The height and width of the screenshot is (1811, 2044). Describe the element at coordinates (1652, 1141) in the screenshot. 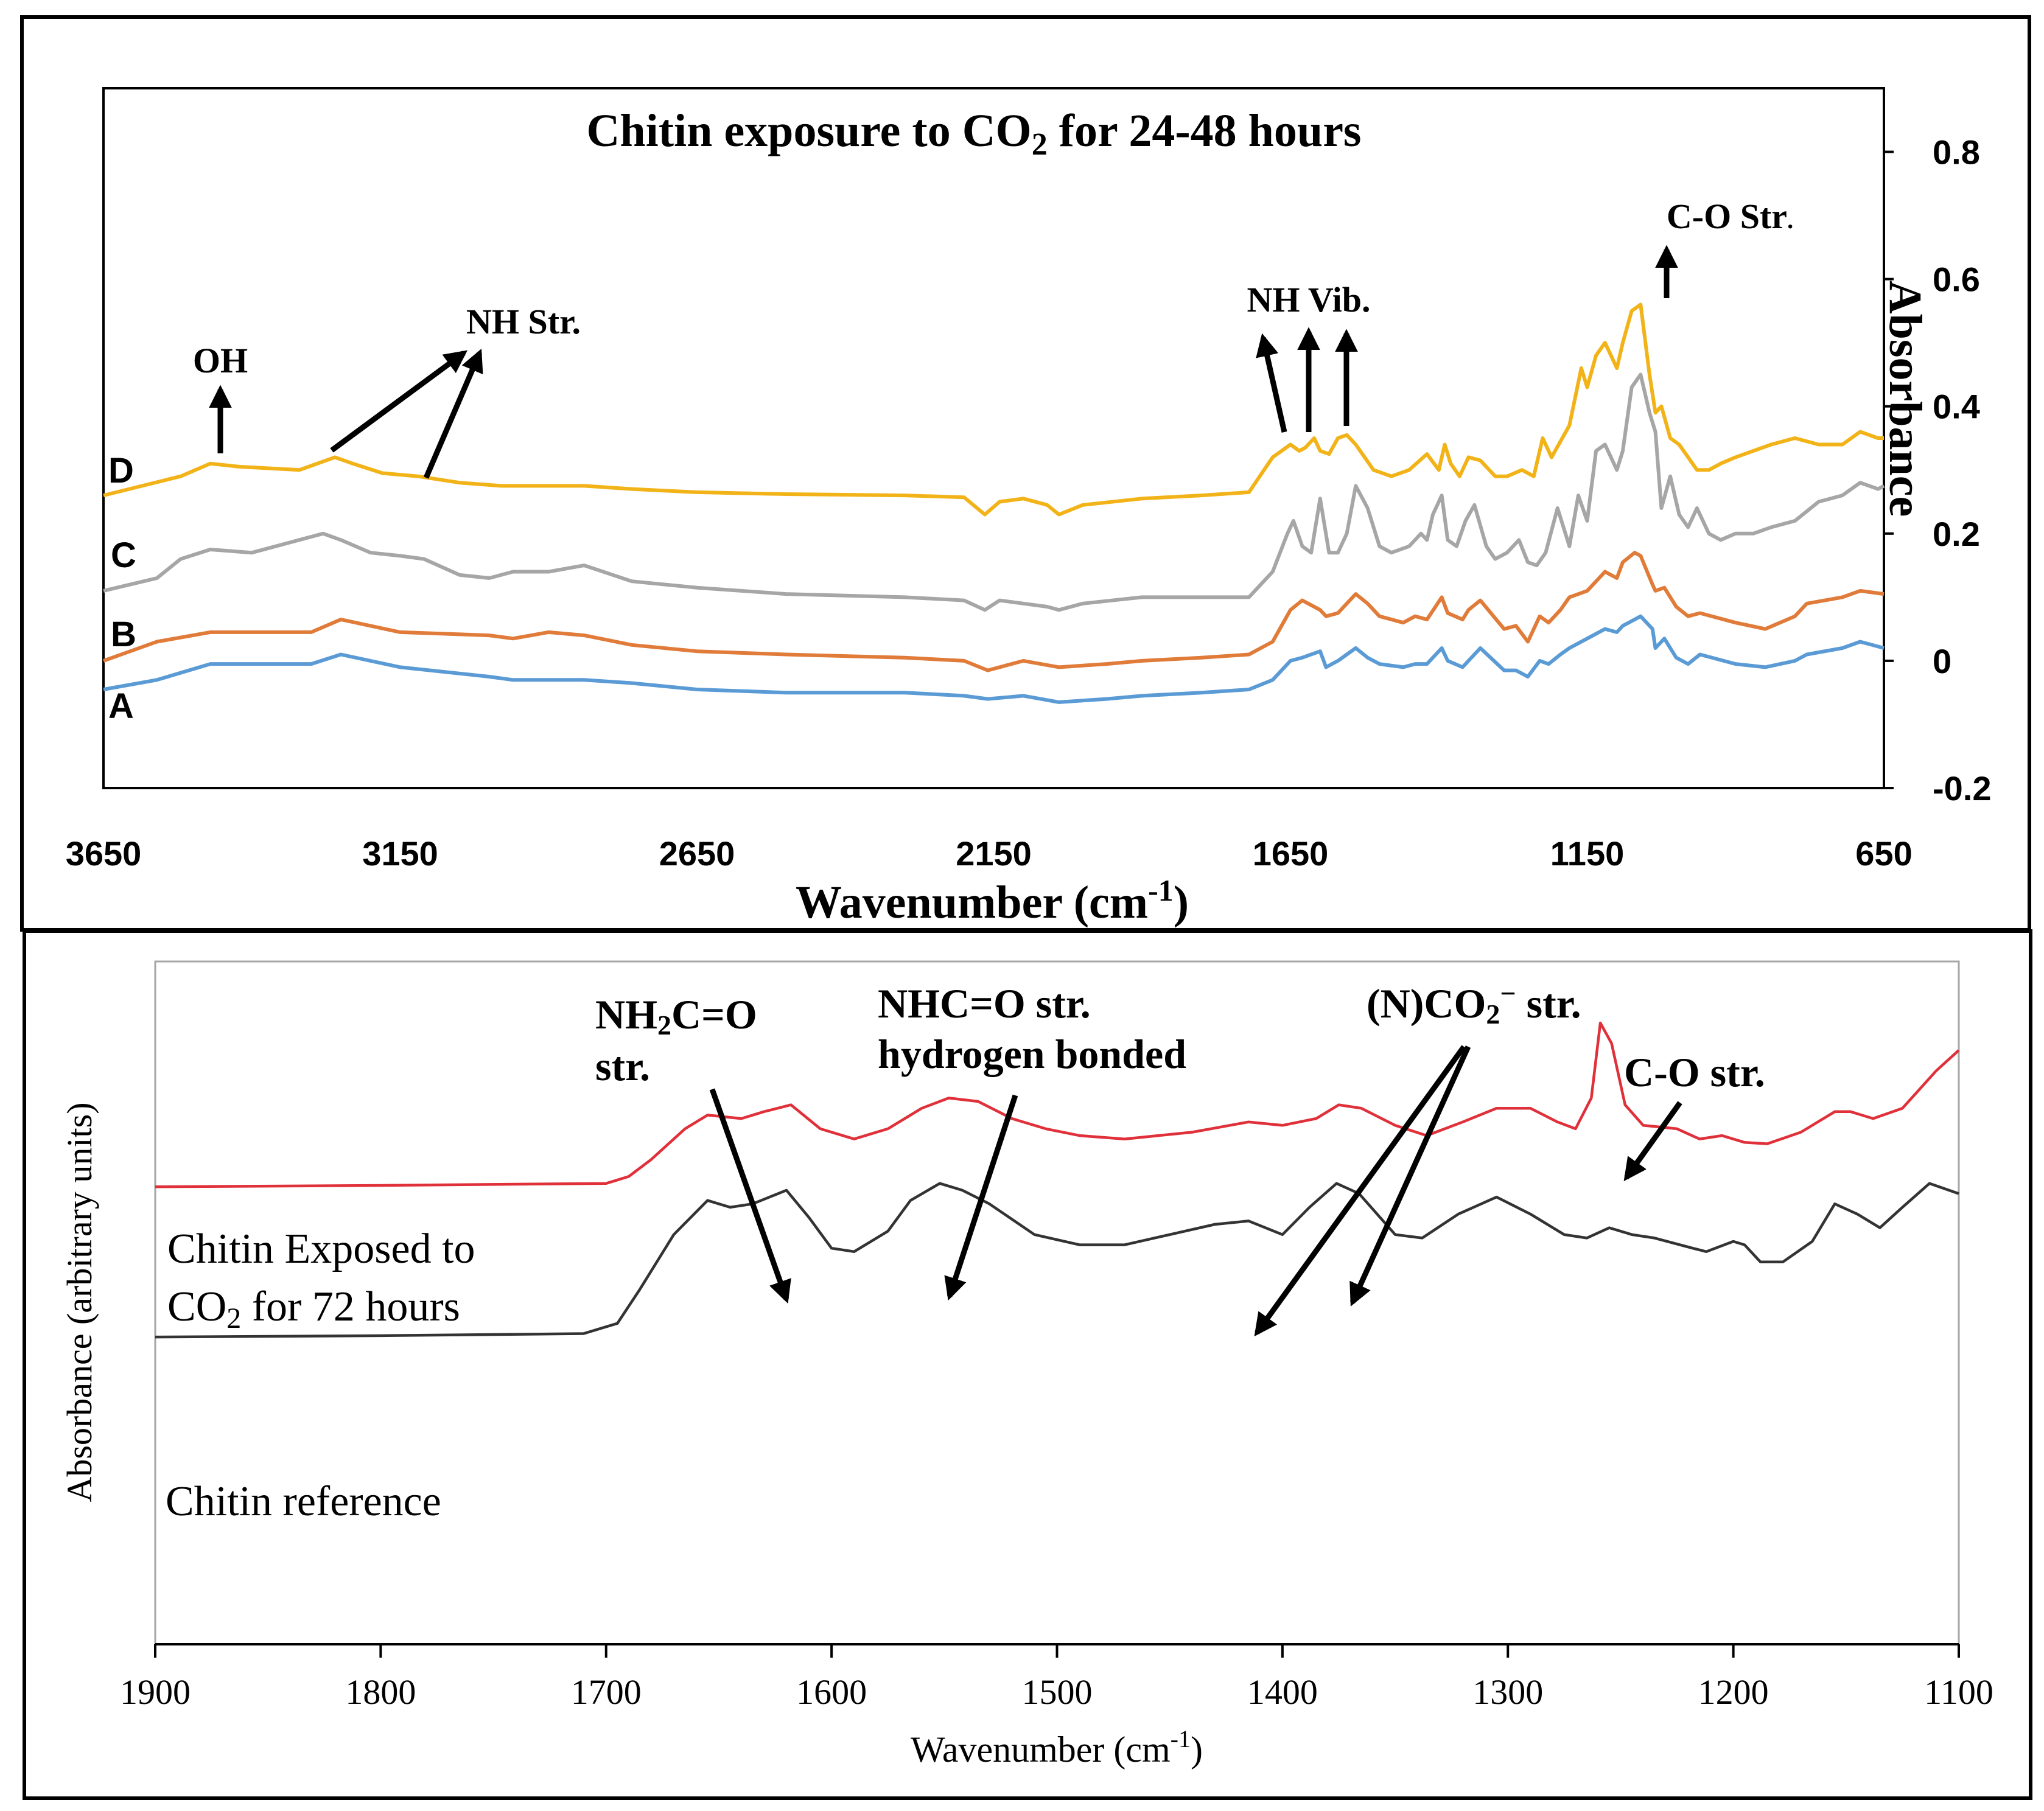

I see `arrow-co-str-bottom` at that location.